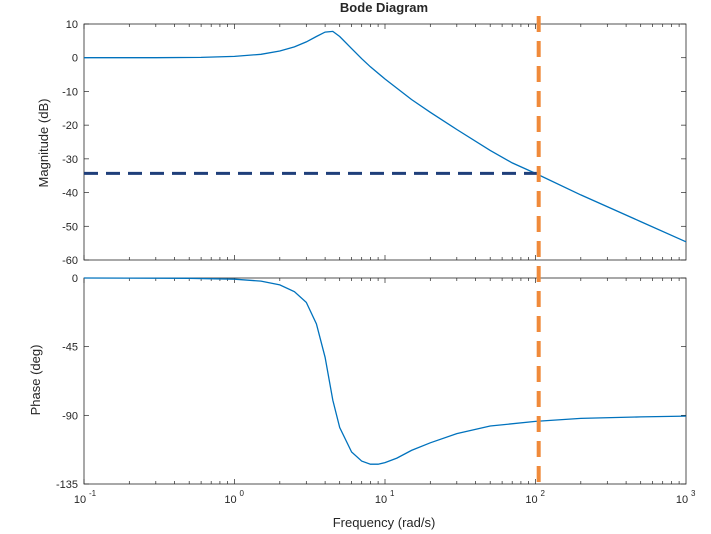 The height and width of the screenshot is (534, 711). Describe the element at coordinates (384, 7) in the screenshot. I see `chart-title: Bode Diagram` at that location.